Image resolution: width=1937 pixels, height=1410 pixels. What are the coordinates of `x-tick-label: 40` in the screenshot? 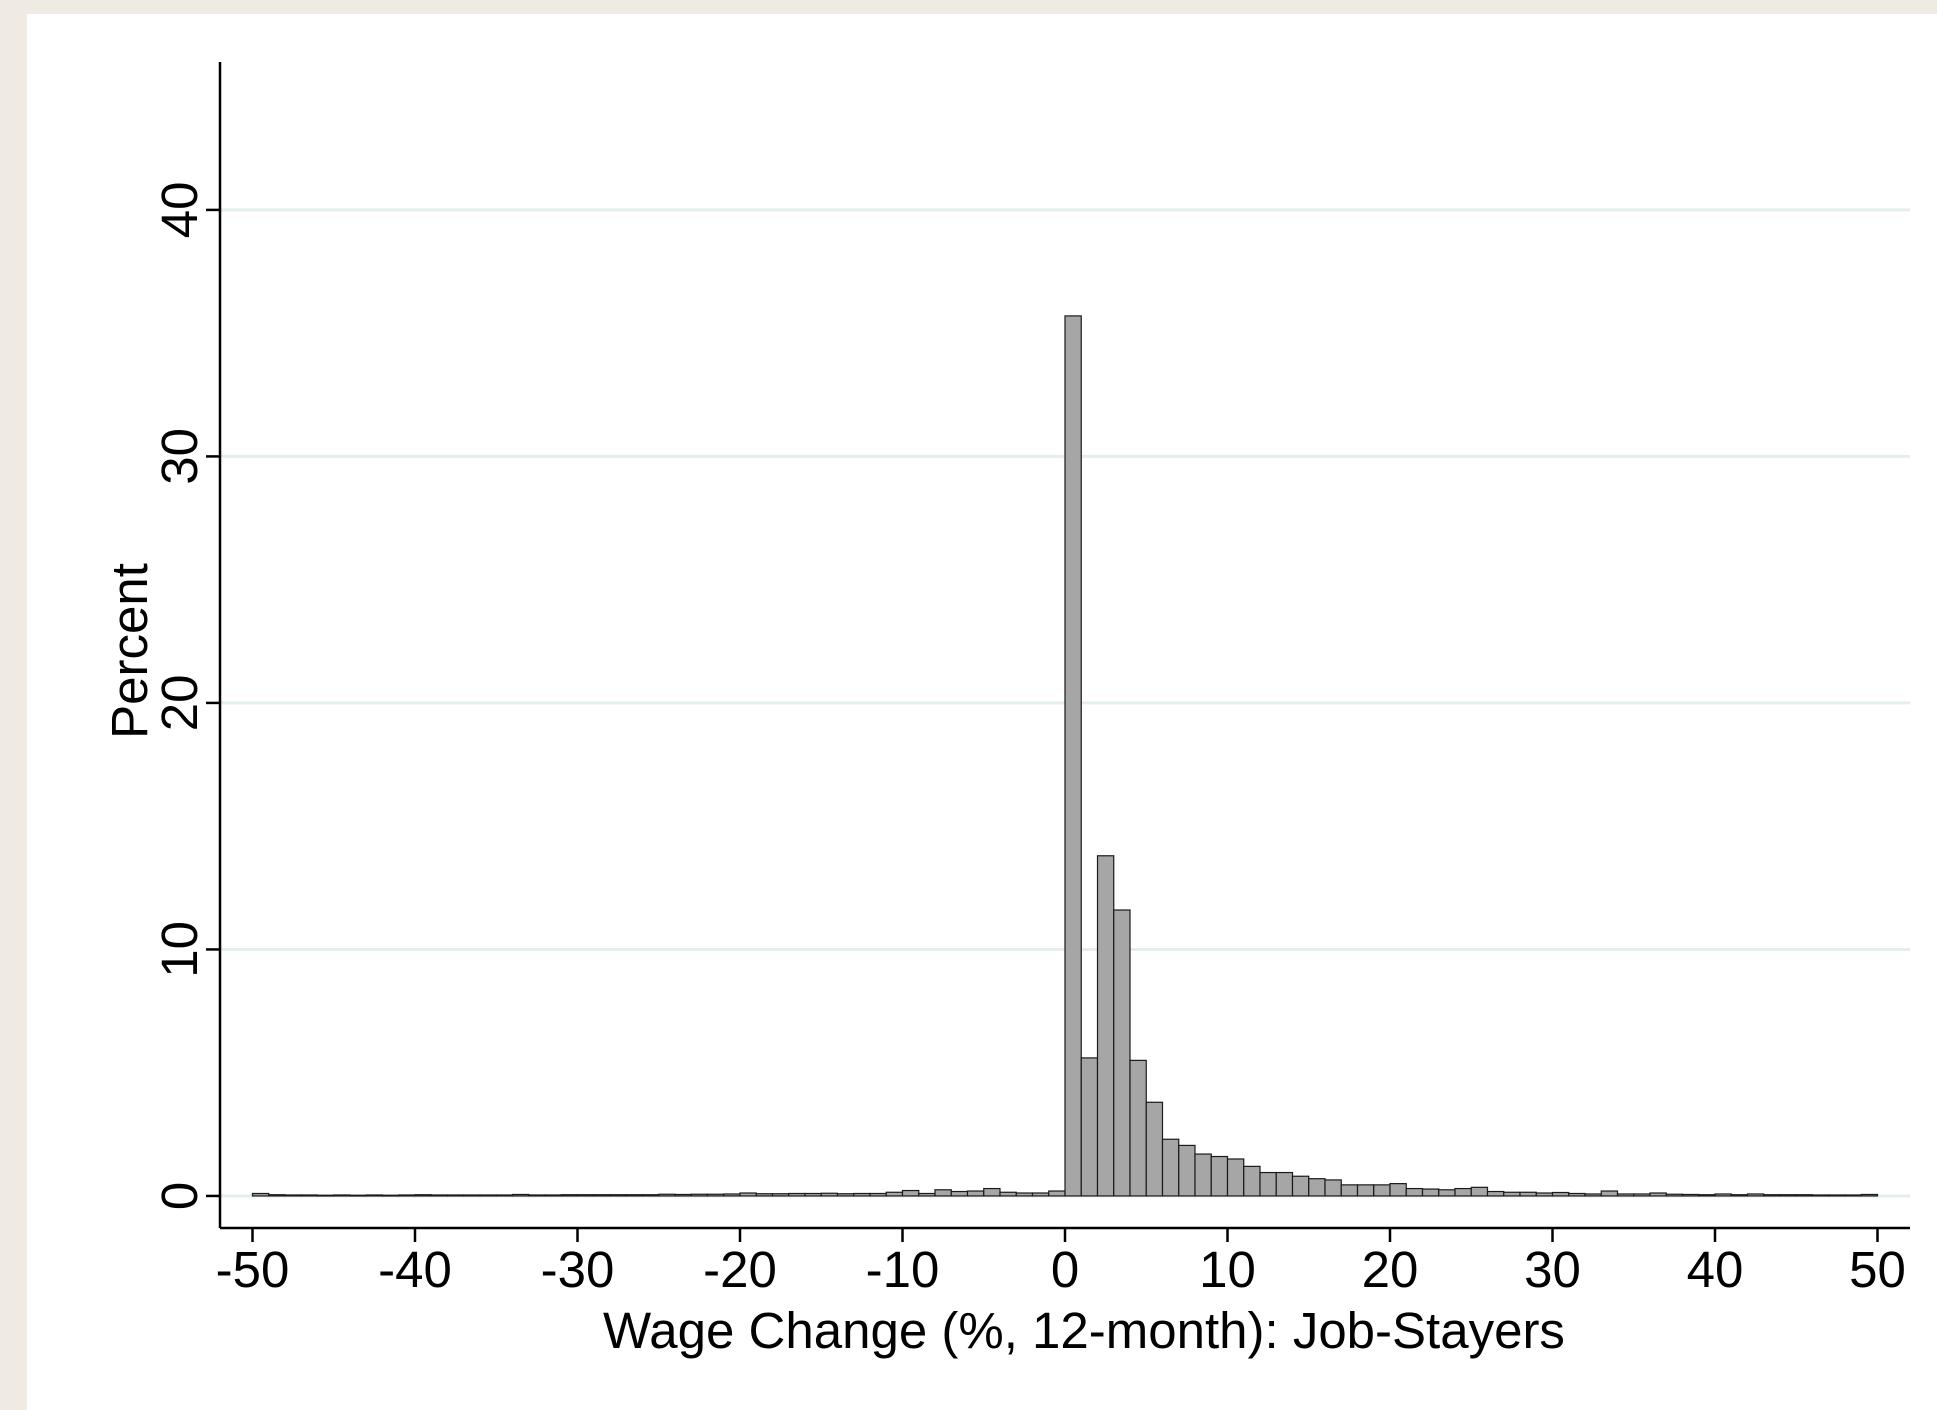 It's located at (1715, 1269).